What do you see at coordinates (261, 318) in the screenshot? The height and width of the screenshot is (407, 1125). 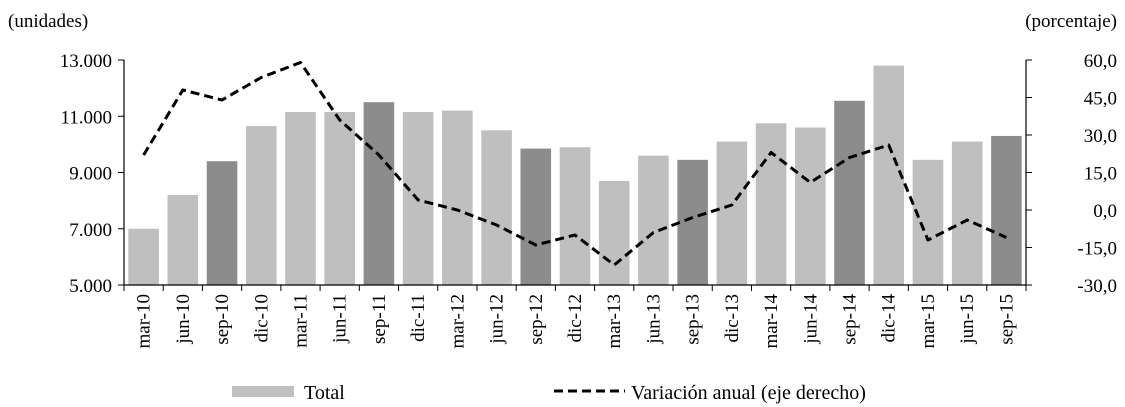 I see `x-tick-label-dic-10: dic-10` at bounding box center [261, 318].